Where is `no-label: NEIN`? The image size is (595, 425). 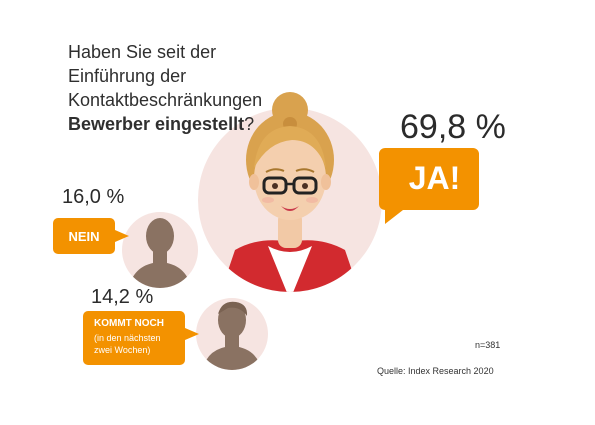
no-label: NEIN is located at coordinates (84, 236).